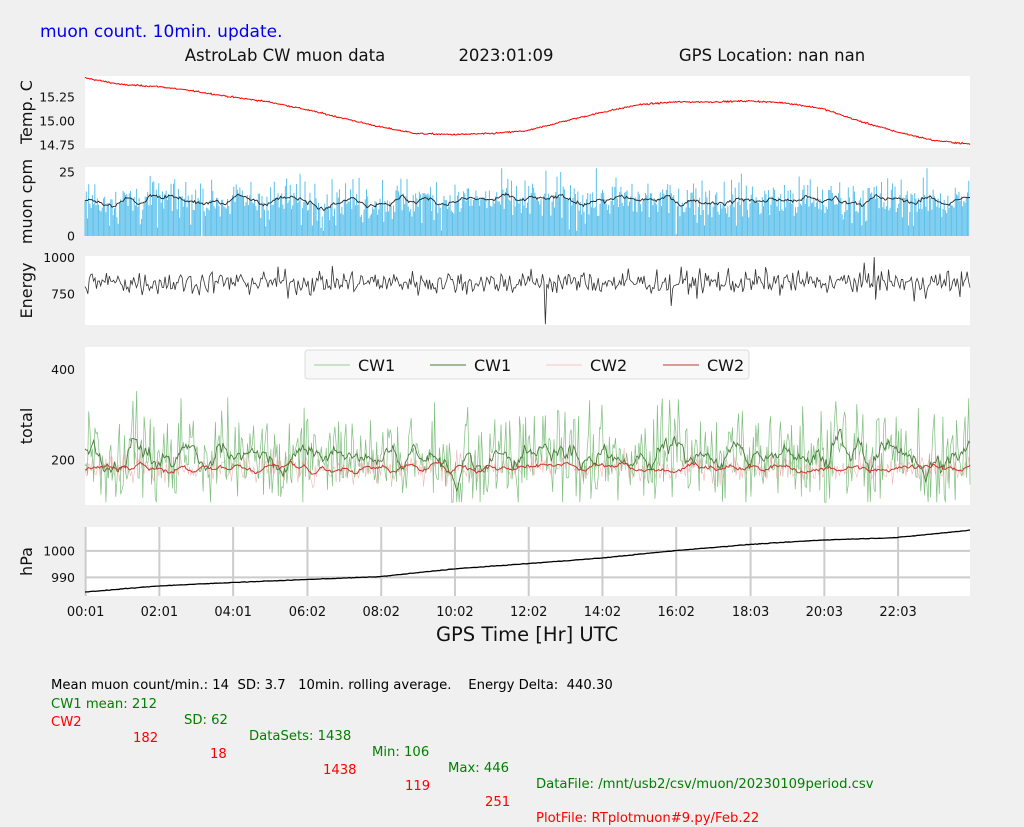 This screenshot has height=827, width=1024. I want to click on x-tick-label: 18:03, so click(750, 612).